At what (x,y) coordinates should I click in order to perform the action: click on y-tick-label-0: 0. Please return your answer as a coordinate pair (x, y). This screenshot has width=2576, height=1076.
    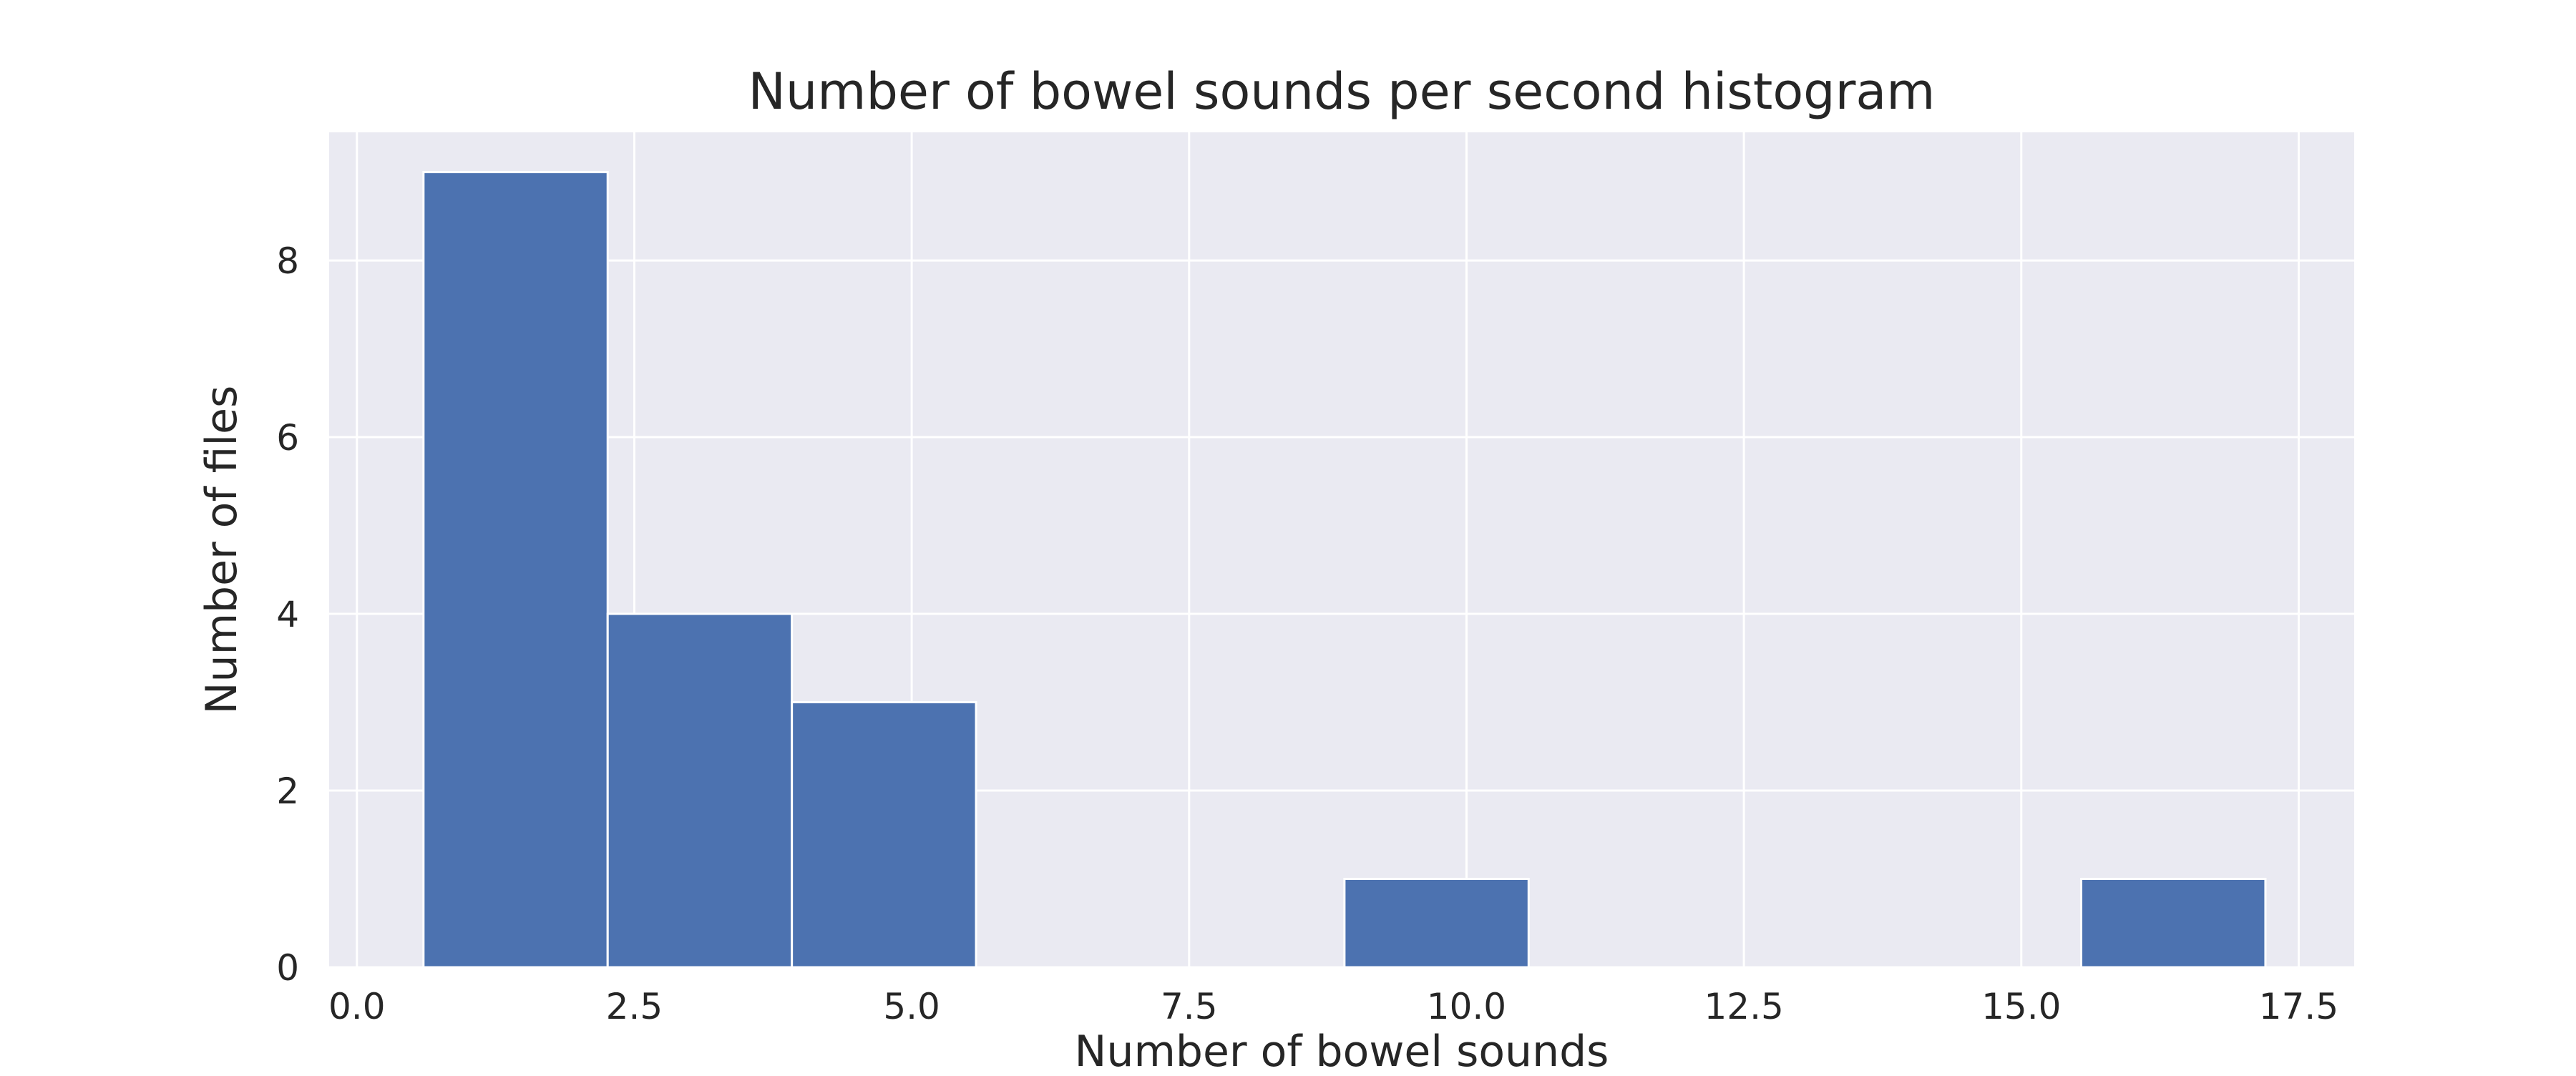
    Looking at the image, I should click on (287, 968).